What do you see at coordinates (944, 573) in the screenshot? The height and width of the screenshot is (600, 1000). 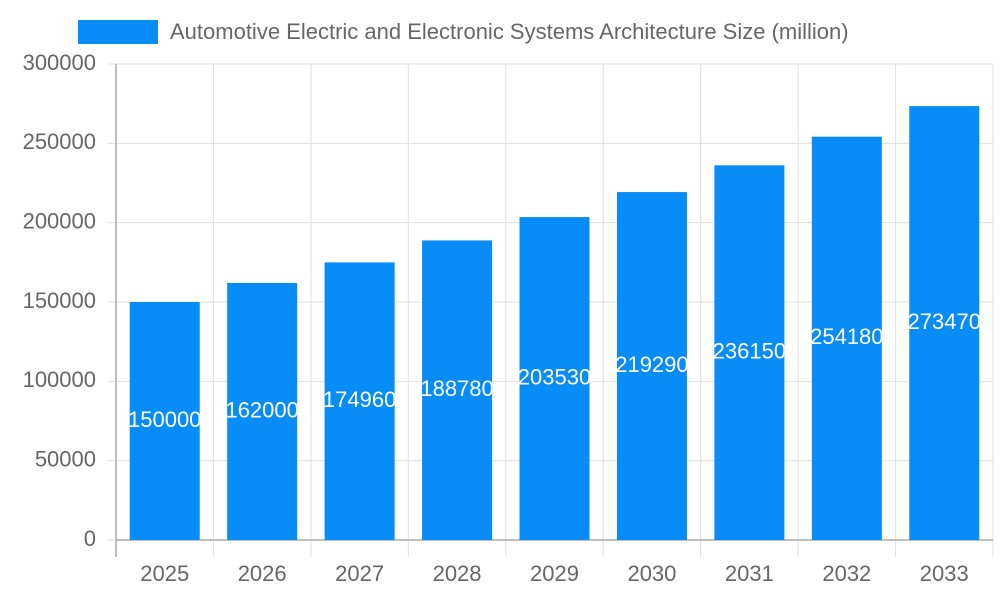 I see `x-tick-label: 2033` at bounding box center [944, 573].